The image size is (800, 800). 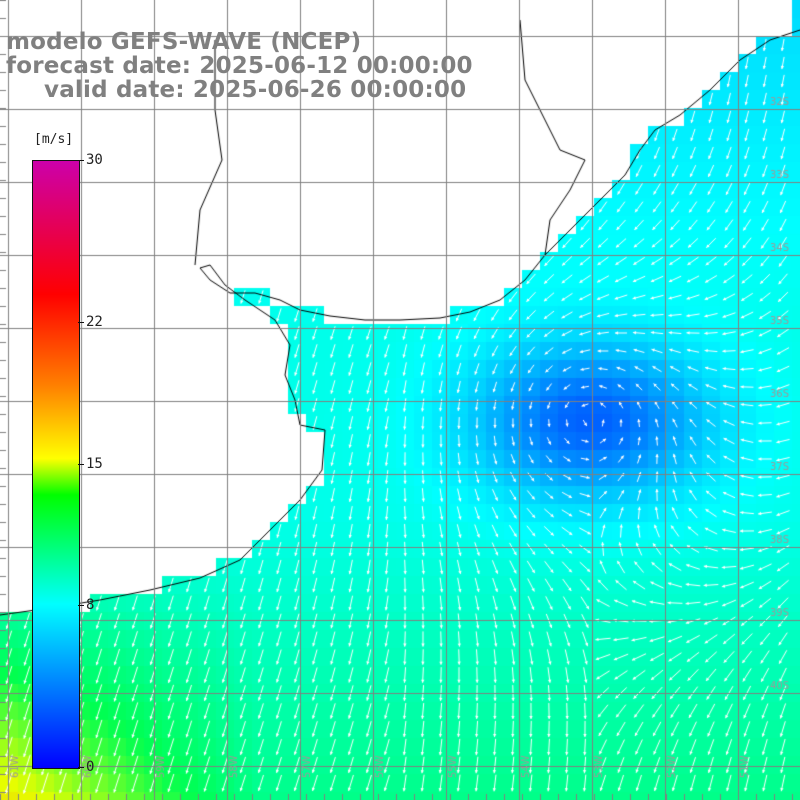 What do you see at coordinates (94, 463) in the screenshot?
I see `colorbar-tick-label: 15` at bounding box center [94, 463].